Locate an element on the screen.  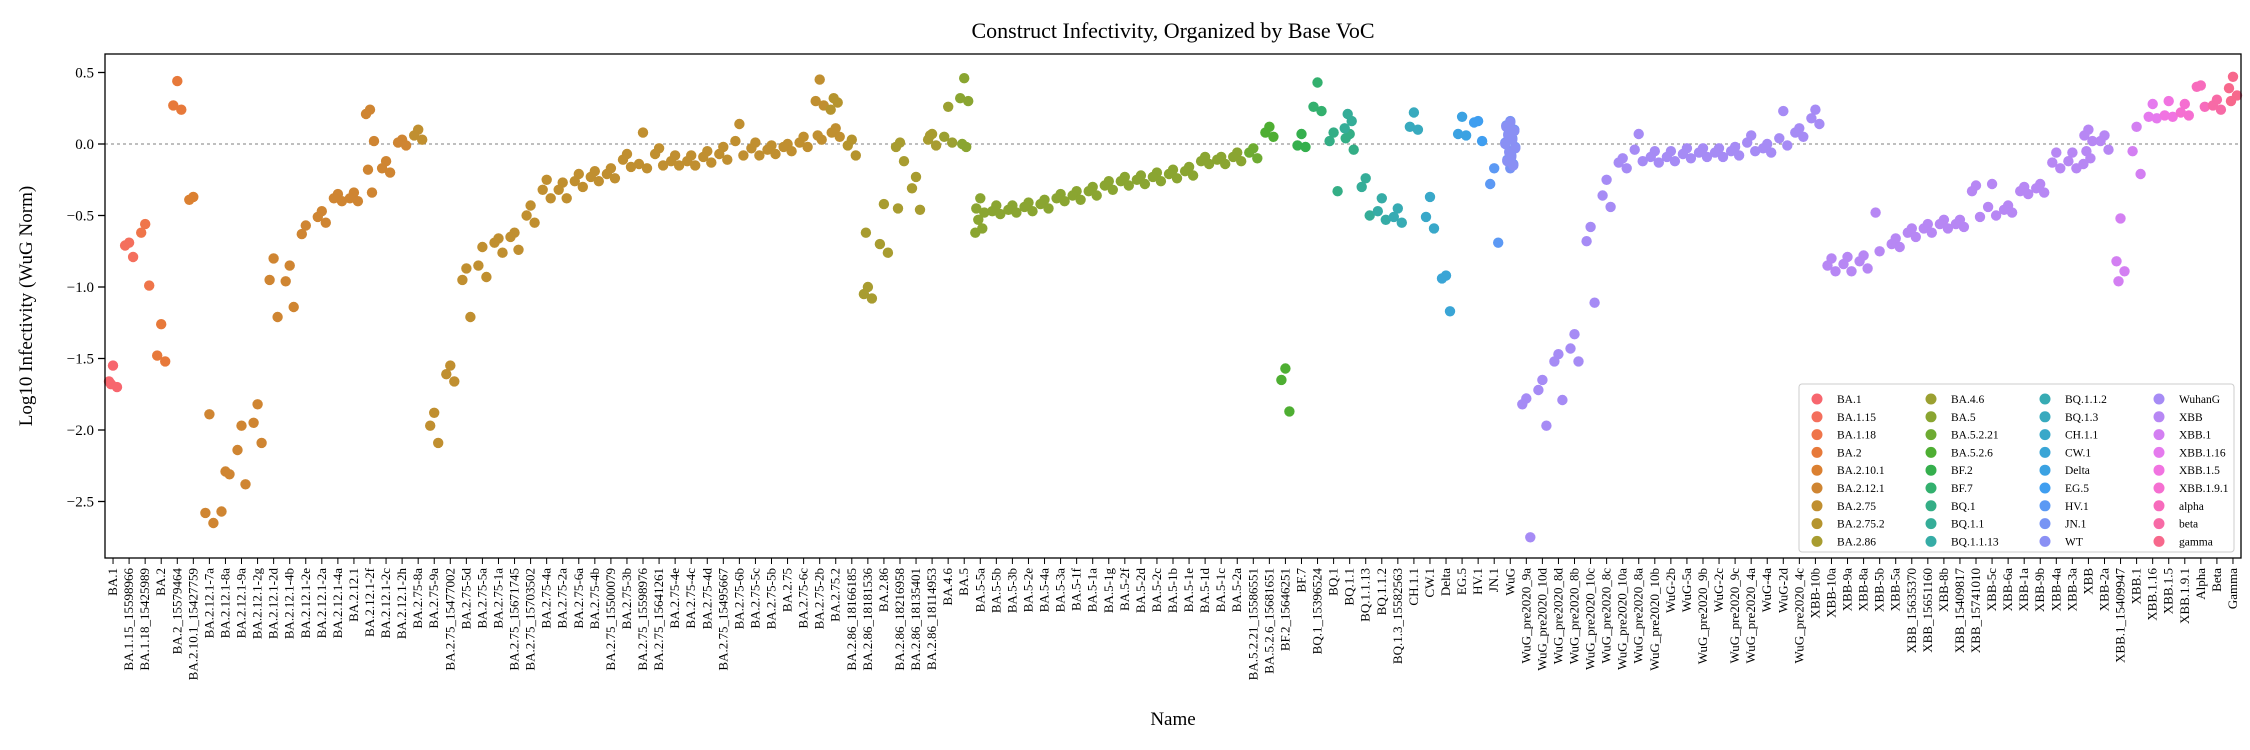
y-tick-label: −2.5 is located at coordinates (80, 503).